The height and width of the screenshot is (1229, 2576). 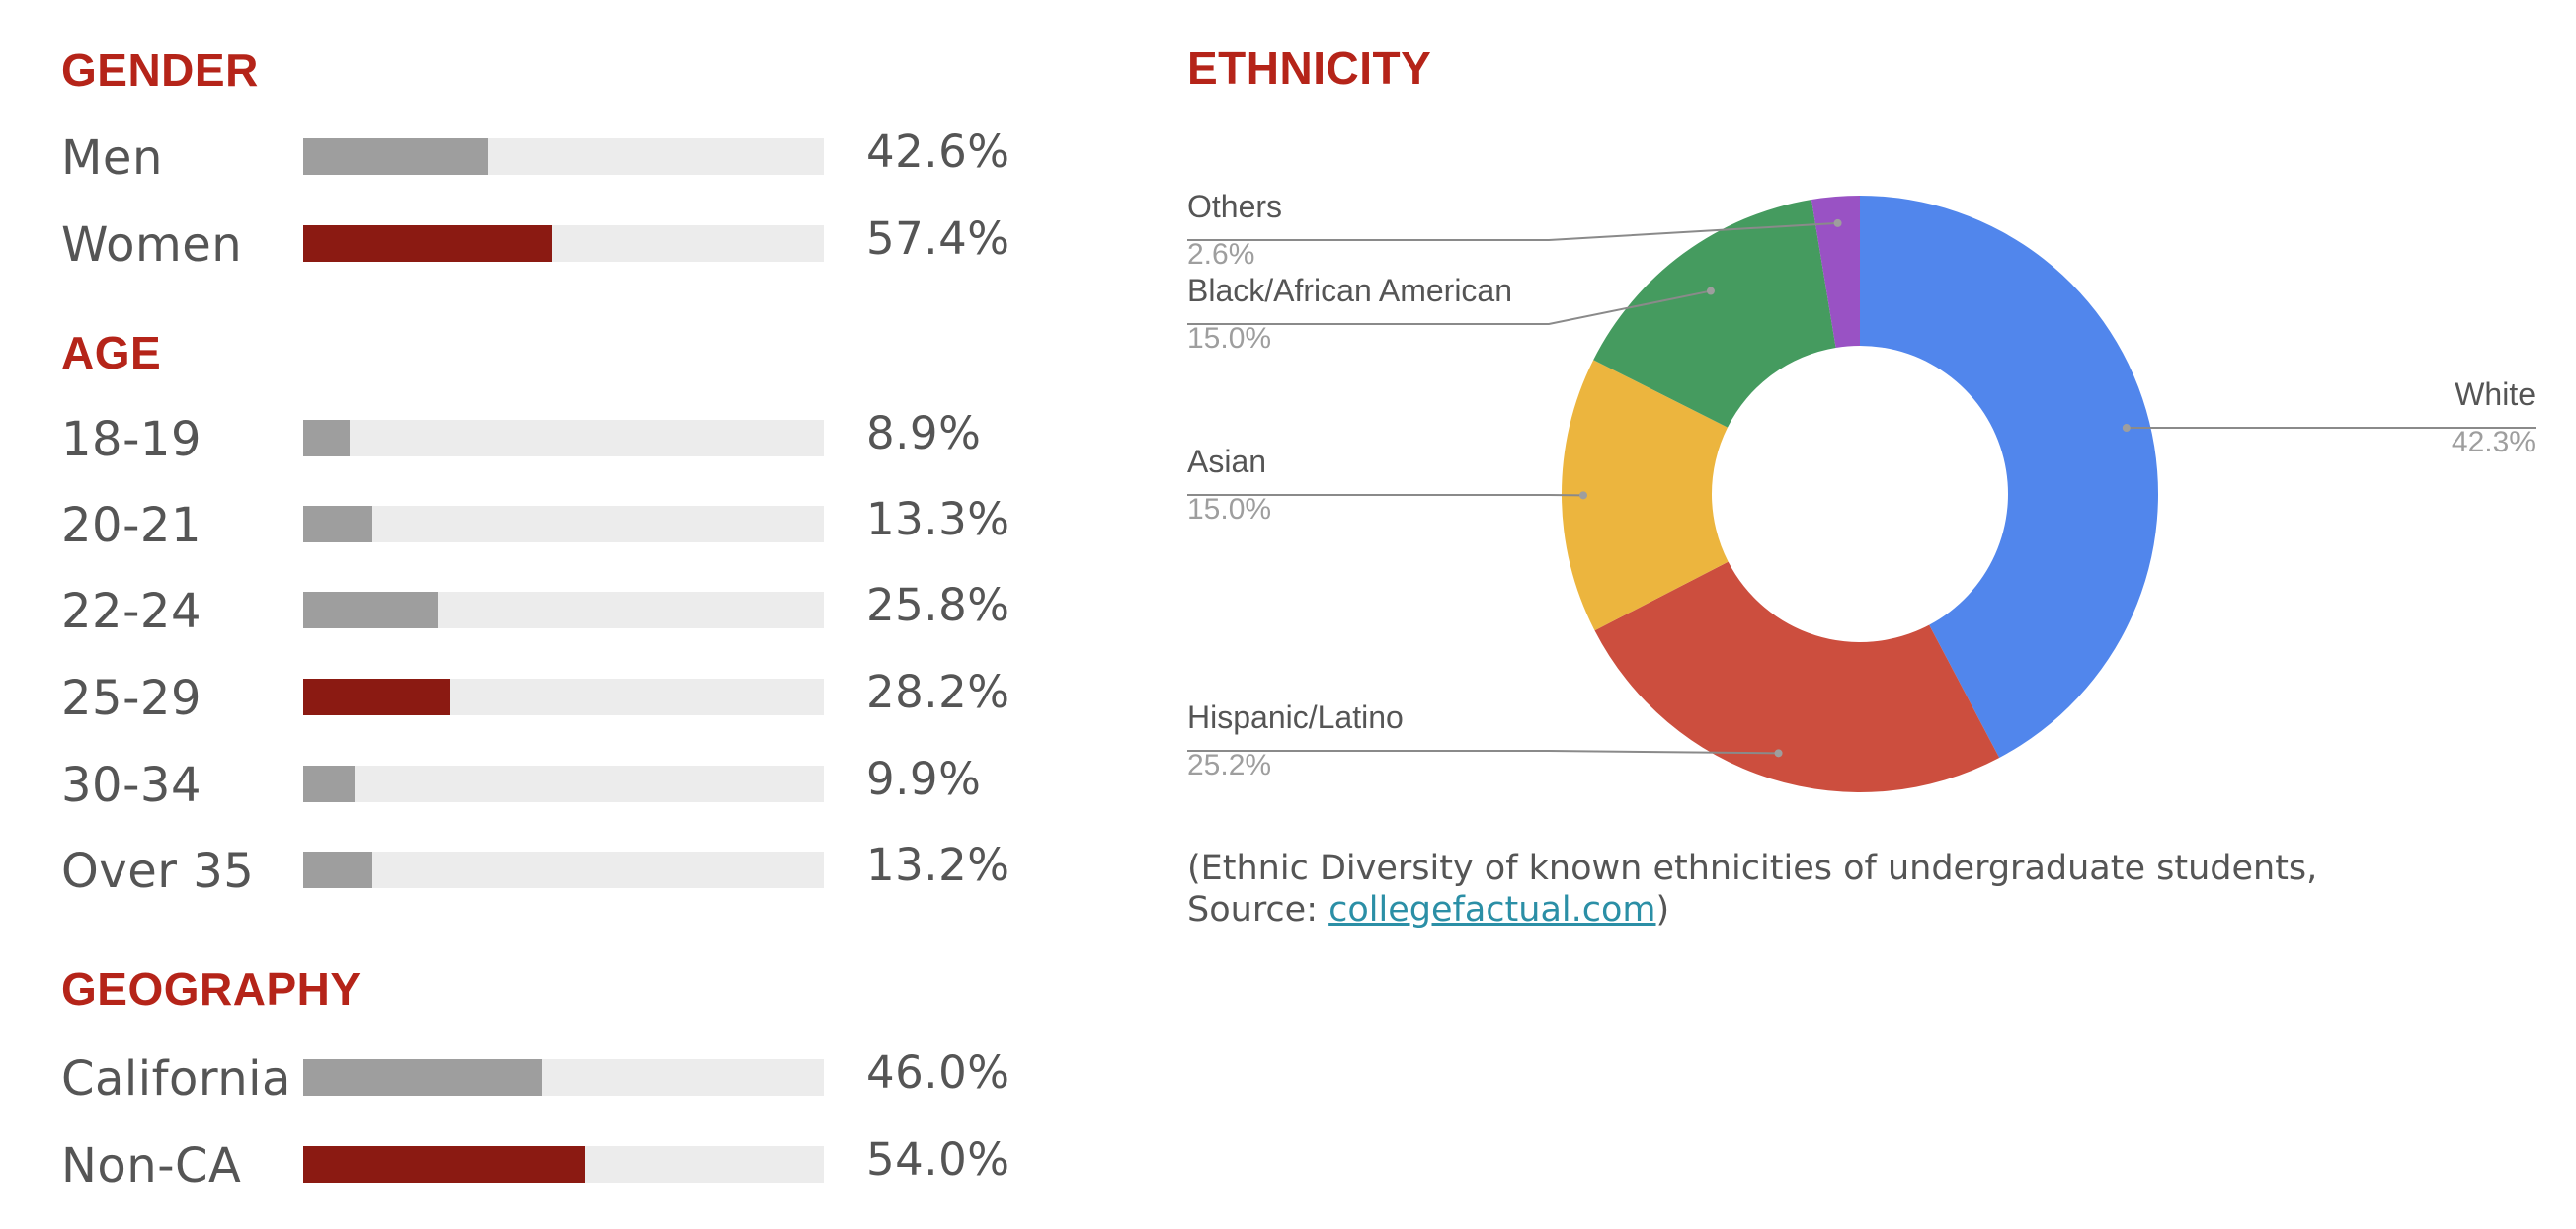 I want to click on leader-line-others, so click(x=1512, y=231).